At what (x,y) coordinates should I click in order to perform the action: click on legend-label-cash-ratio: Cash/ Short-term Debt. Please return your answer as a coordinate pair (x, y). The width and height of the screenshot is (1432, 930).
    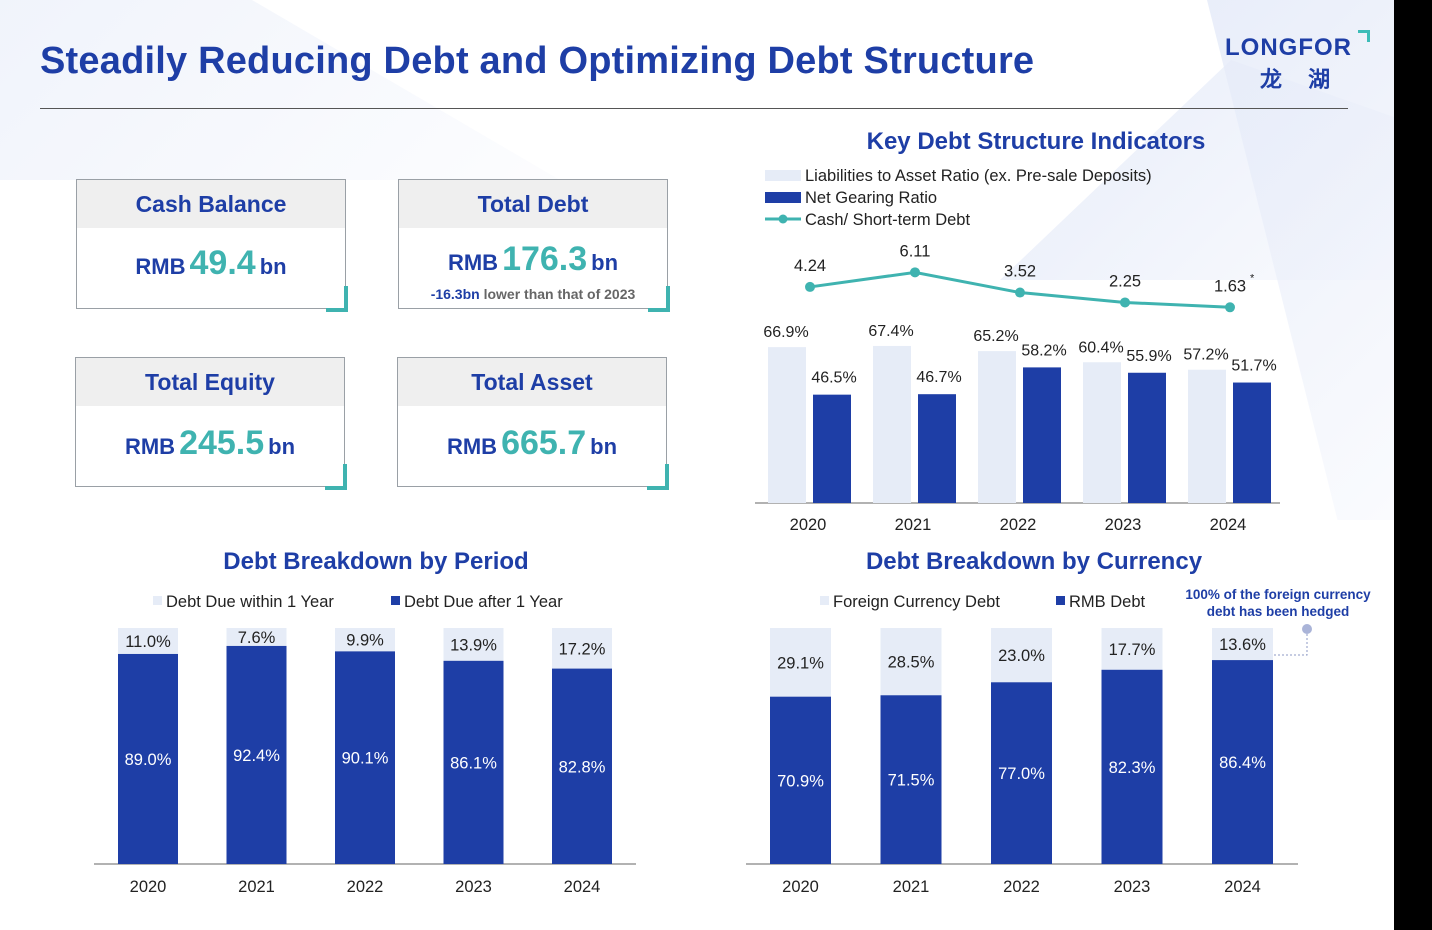
    Looking at the image, I should click on (887, 220).